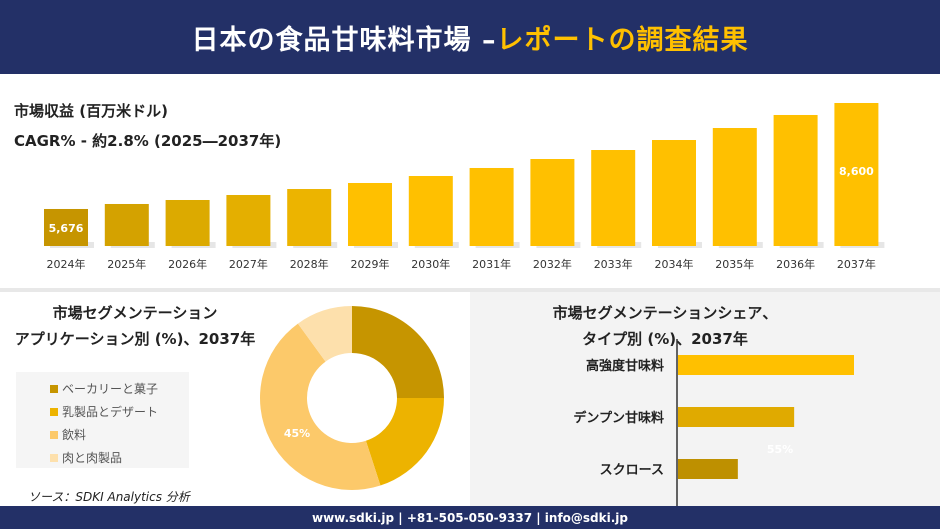 The image size is (940, 529). Describe the element at coordinates (297, 433) in the screenshot. I see `data-label: 45%` at that location.